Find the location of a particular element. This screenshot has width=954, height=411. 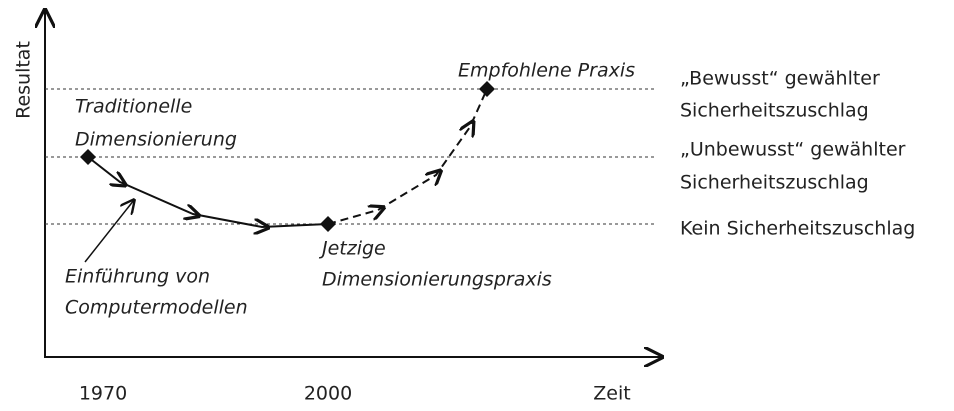

node-label: Jetzige is located at coordinates (352, 249).